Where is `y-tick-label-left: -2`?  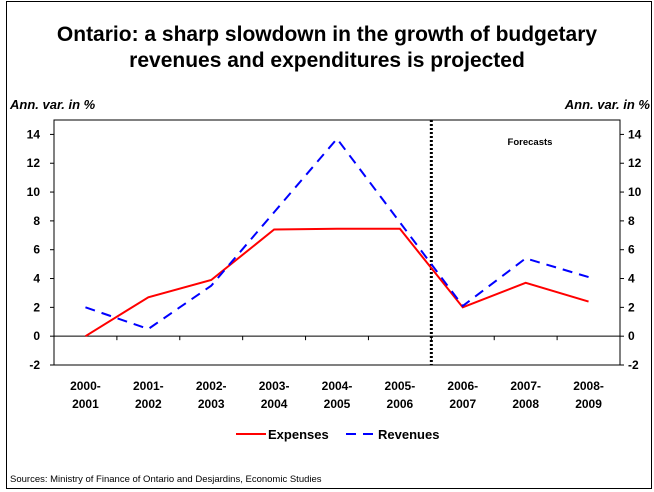
y-tick-label-left: -2 is located at coordinates (34, 365).